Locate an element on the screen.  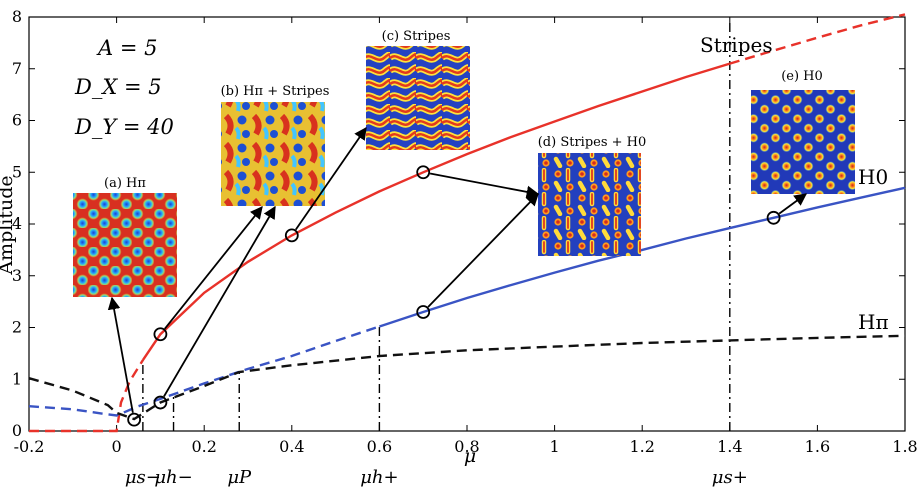
y-tick-label: 0 is located at coordinates (17, 430).